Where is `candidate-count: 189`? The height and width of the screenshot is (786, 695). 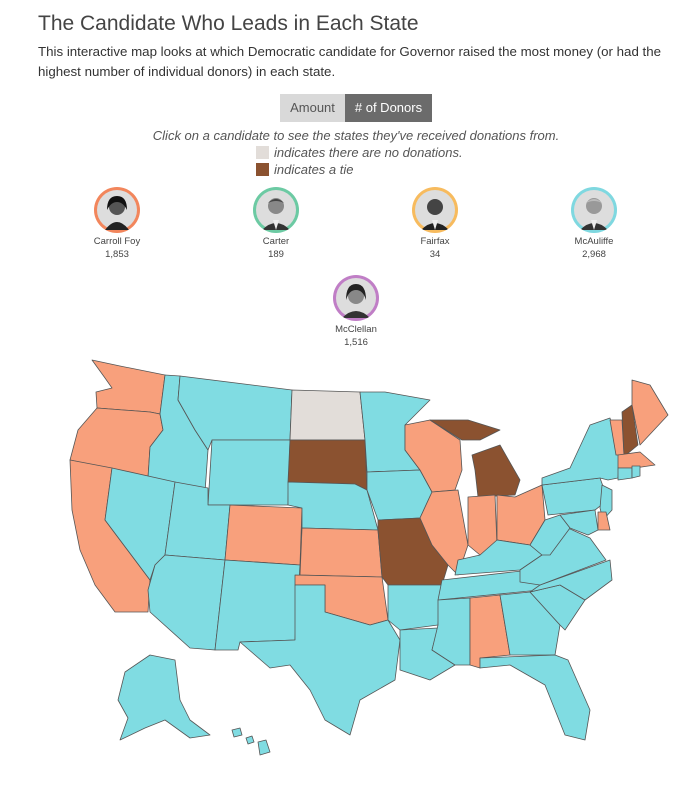 candidate-count: 189 is located at coordinates (276, 254).